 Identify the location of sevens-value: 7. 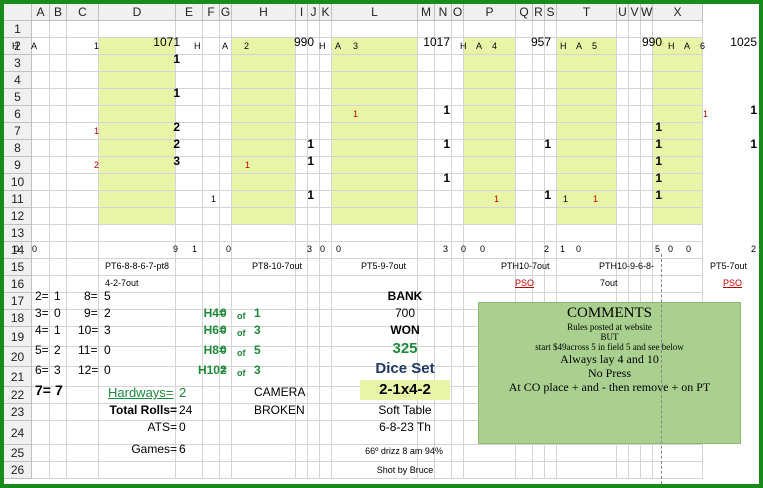
(59, 390).